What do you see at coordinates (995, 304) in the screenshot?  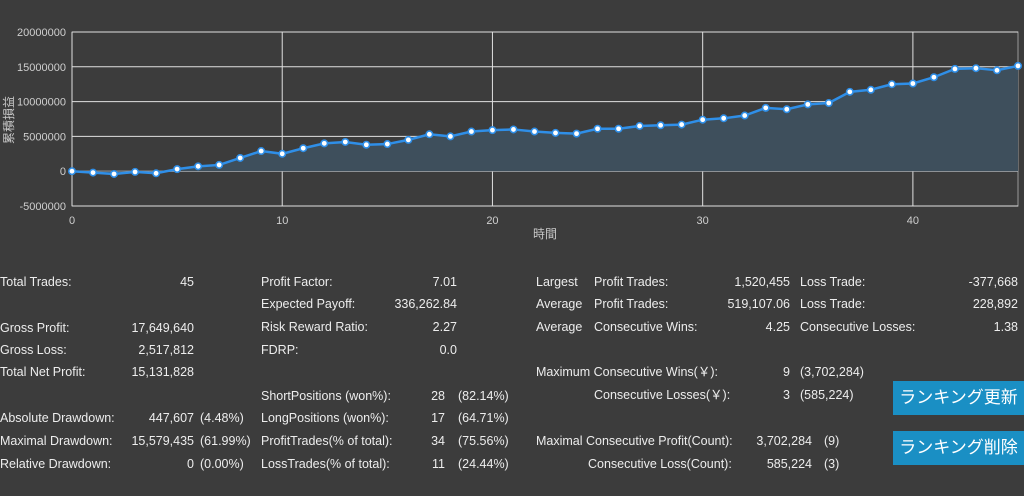 I see `average-loss-trade-value: 228,892` at bounding box center [995, 304].